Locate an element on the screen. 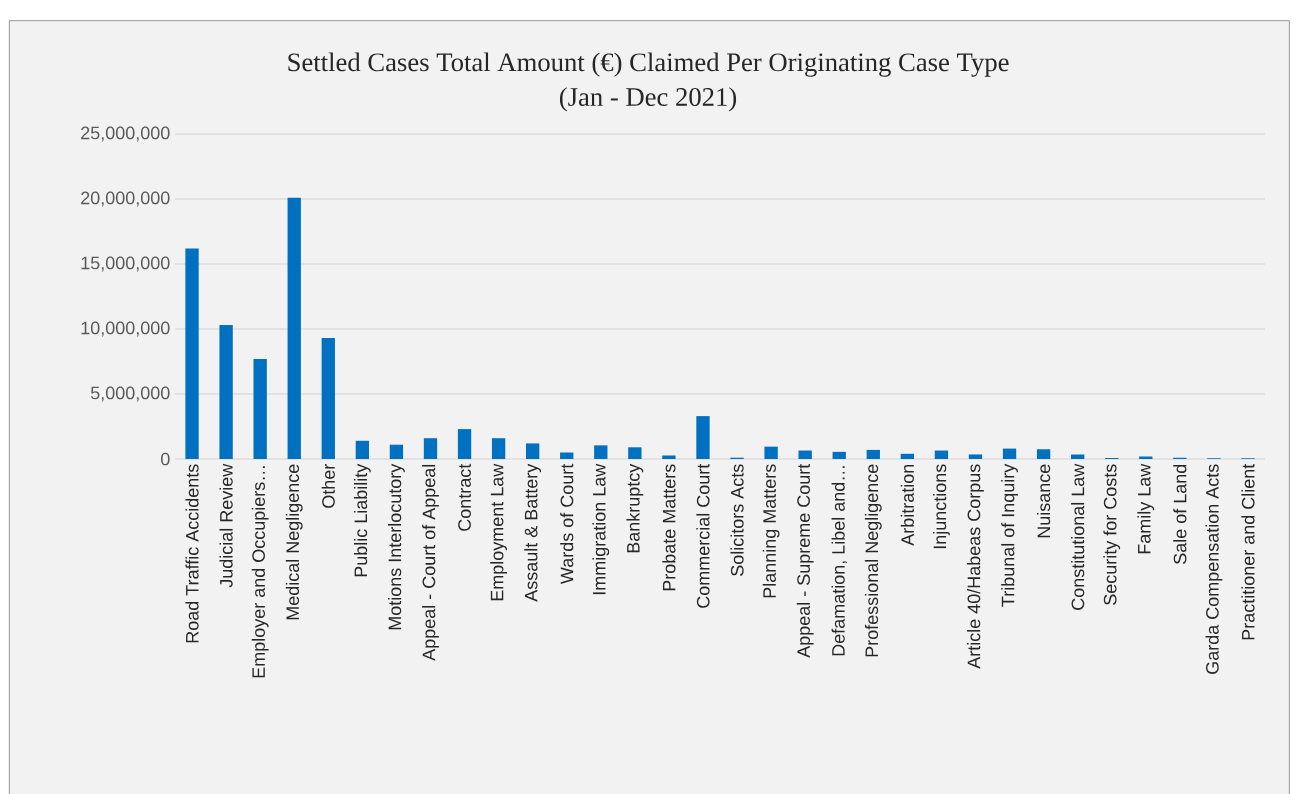  x-tick-label: Article 40/Habeas Corpus is located at coordinates (975, 566).